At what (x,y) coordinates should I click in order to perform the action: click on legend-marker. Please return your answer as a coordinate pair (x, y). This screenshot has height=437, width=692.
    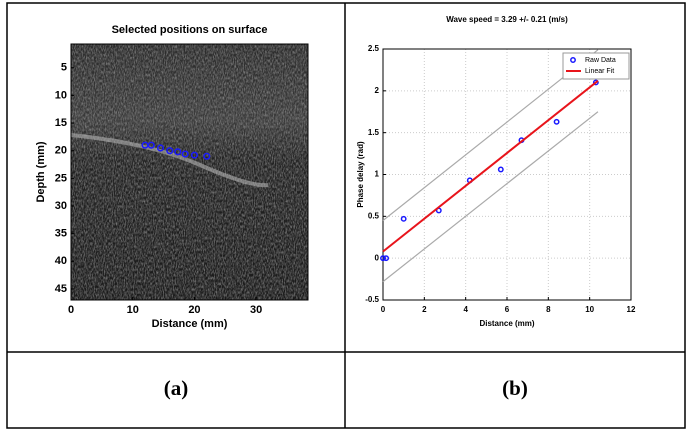
    Looking at the image, I should click on (573, 60).